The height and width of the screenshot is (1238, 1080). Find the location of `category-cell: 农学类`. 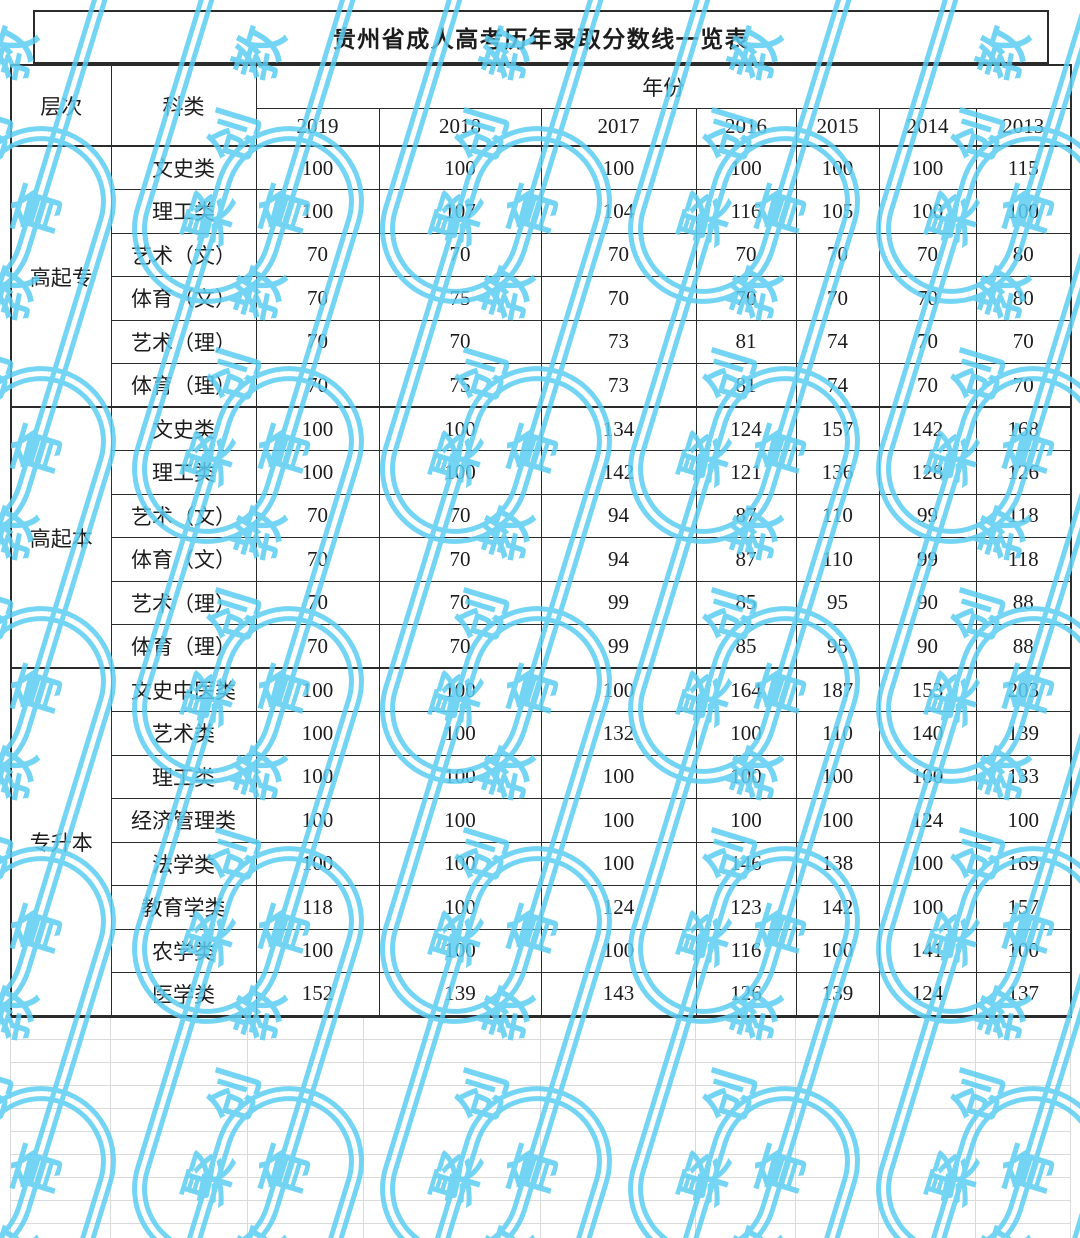

category-cell: 农学类 is located at coordinates (183, 950).